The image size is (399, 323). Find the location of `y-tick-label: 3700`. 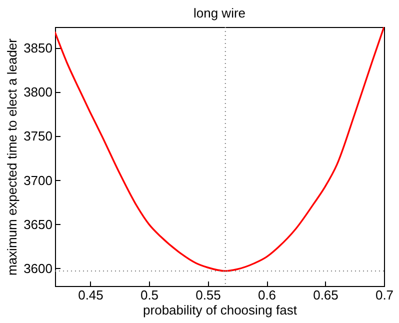

y-tick-label: 3700 is located at coordinates (38, 180).